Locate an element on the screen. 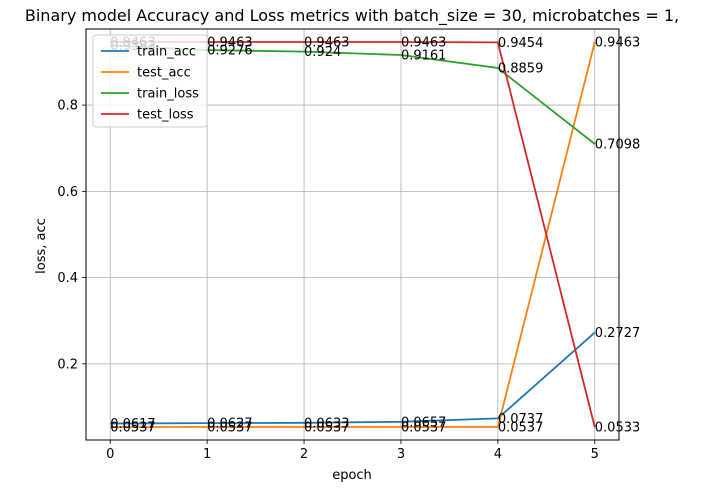 This screenshot has height=492, width=704. point-label-train_acc: 0.0657 is located at coordinates (424, 422).